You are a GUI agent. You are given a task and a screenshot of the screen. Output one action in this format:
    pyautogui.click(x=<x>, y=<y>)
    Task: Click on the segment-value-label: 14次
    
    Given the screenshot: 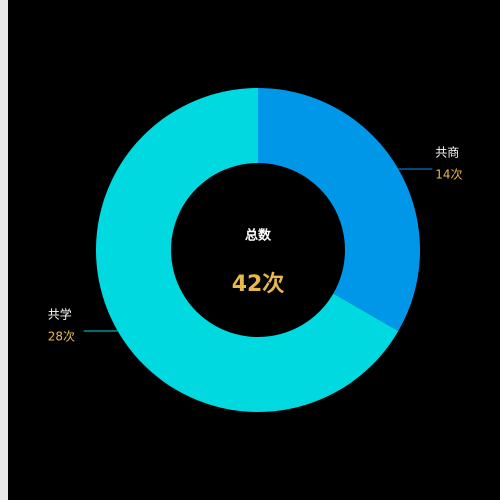 What is the action you would take?
    pyautogui.click(x=448, y=175)
    